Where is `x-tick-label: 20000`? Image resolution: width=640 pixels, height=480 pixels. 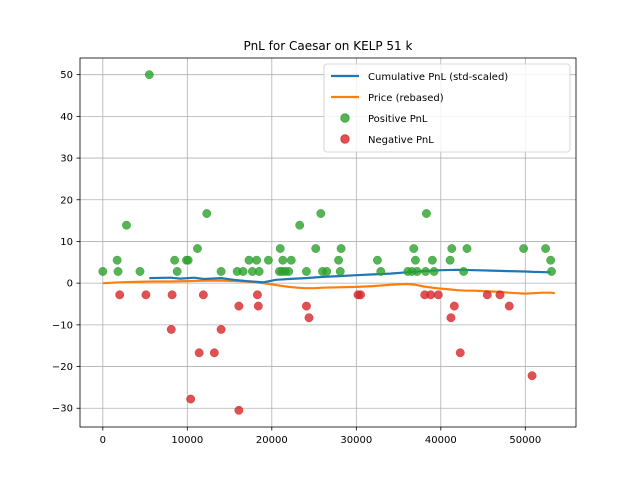
x-tick-label: 20000 is located at coordinates (272, 440).